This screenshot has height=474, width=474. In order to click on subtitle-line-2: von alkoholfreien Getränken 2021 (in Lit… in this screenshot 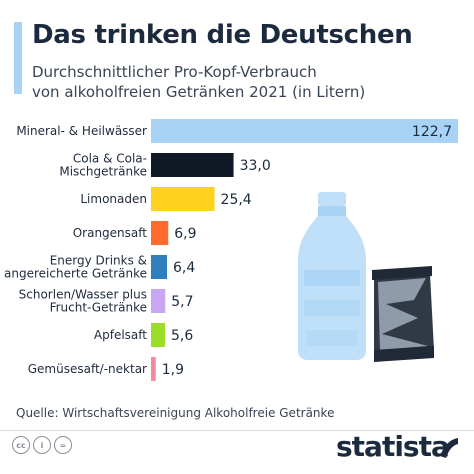, I will do `click(199, 92)`.